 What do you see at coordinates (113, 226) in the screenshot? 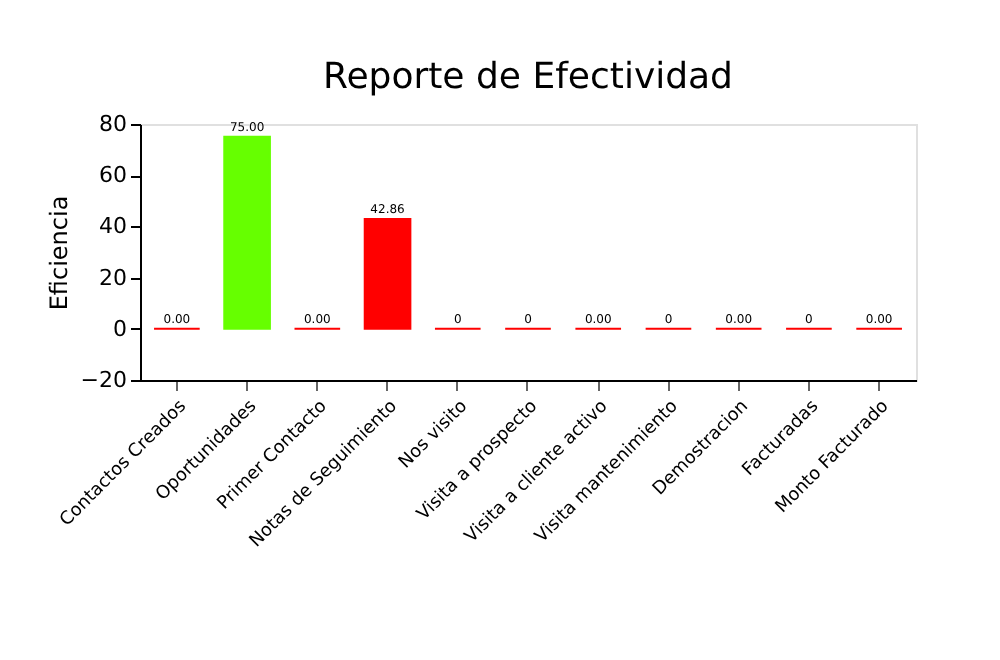
I see `y-tick-label: 40` at bounding box center [113, 226].